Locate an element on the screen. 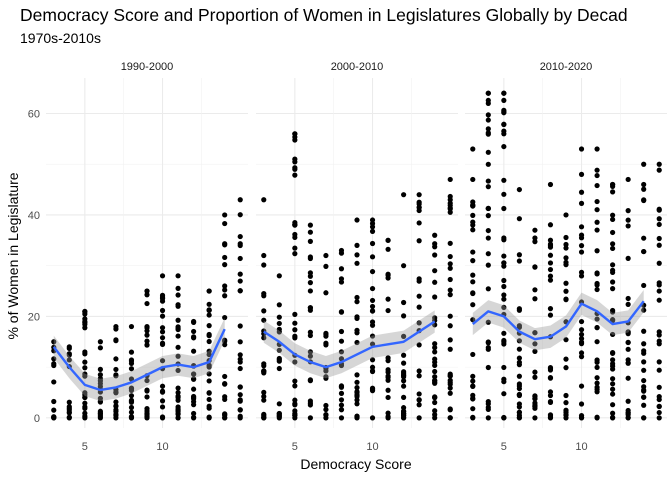 This screenshot has width=672, height=480. y-tick-label: 40 is located at coordinates (34, 216).